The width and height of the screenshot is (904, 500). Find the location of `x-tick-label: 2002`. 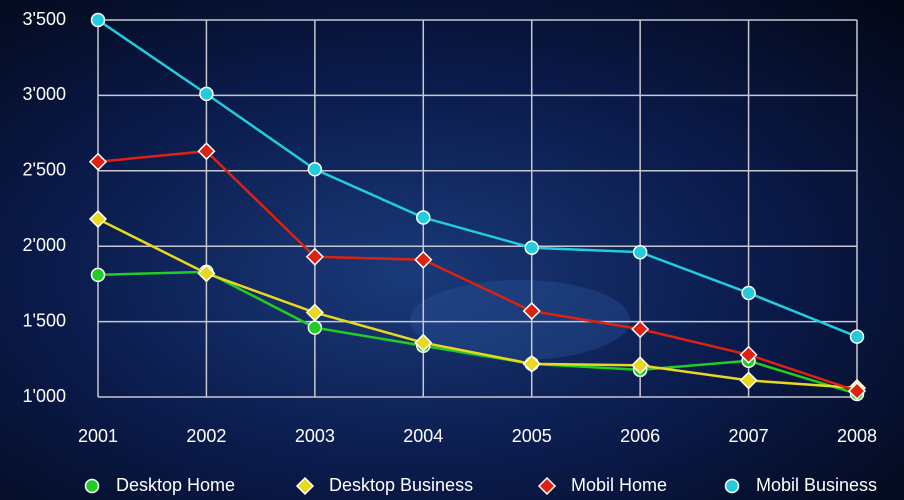

x-tick-label: 2002 is located at coordinates (206, 436).